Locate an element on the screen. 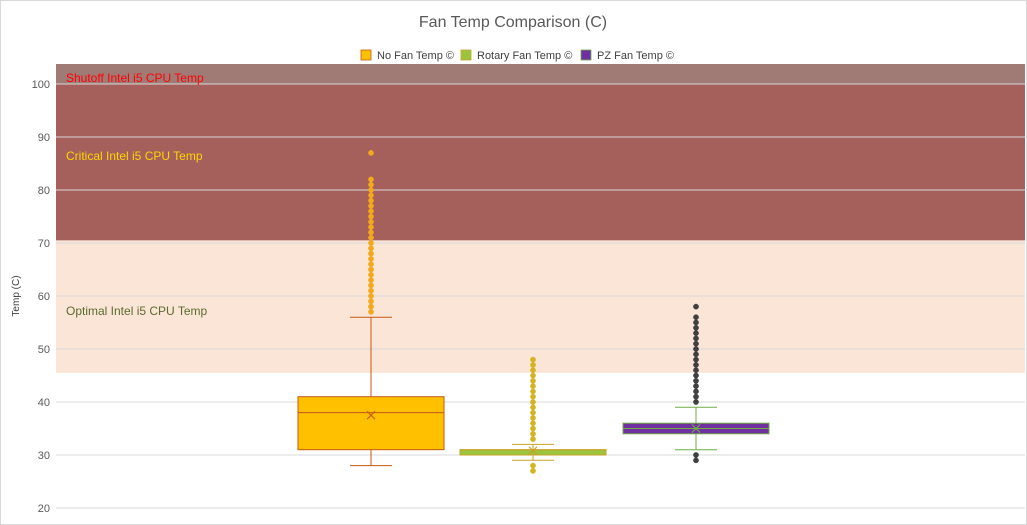 This screenshot has height=525, width=1027. y-tick-label-50: 50 is located at coordinates (44, 350).